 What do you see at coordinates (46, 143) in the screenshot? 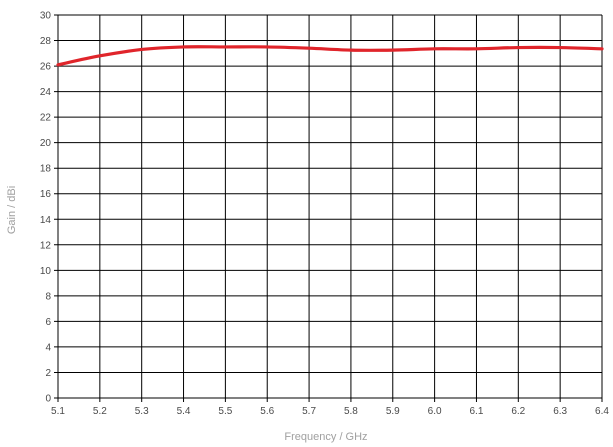
I see `y-tick-label-10: 20` at bounding box center [46, 143].